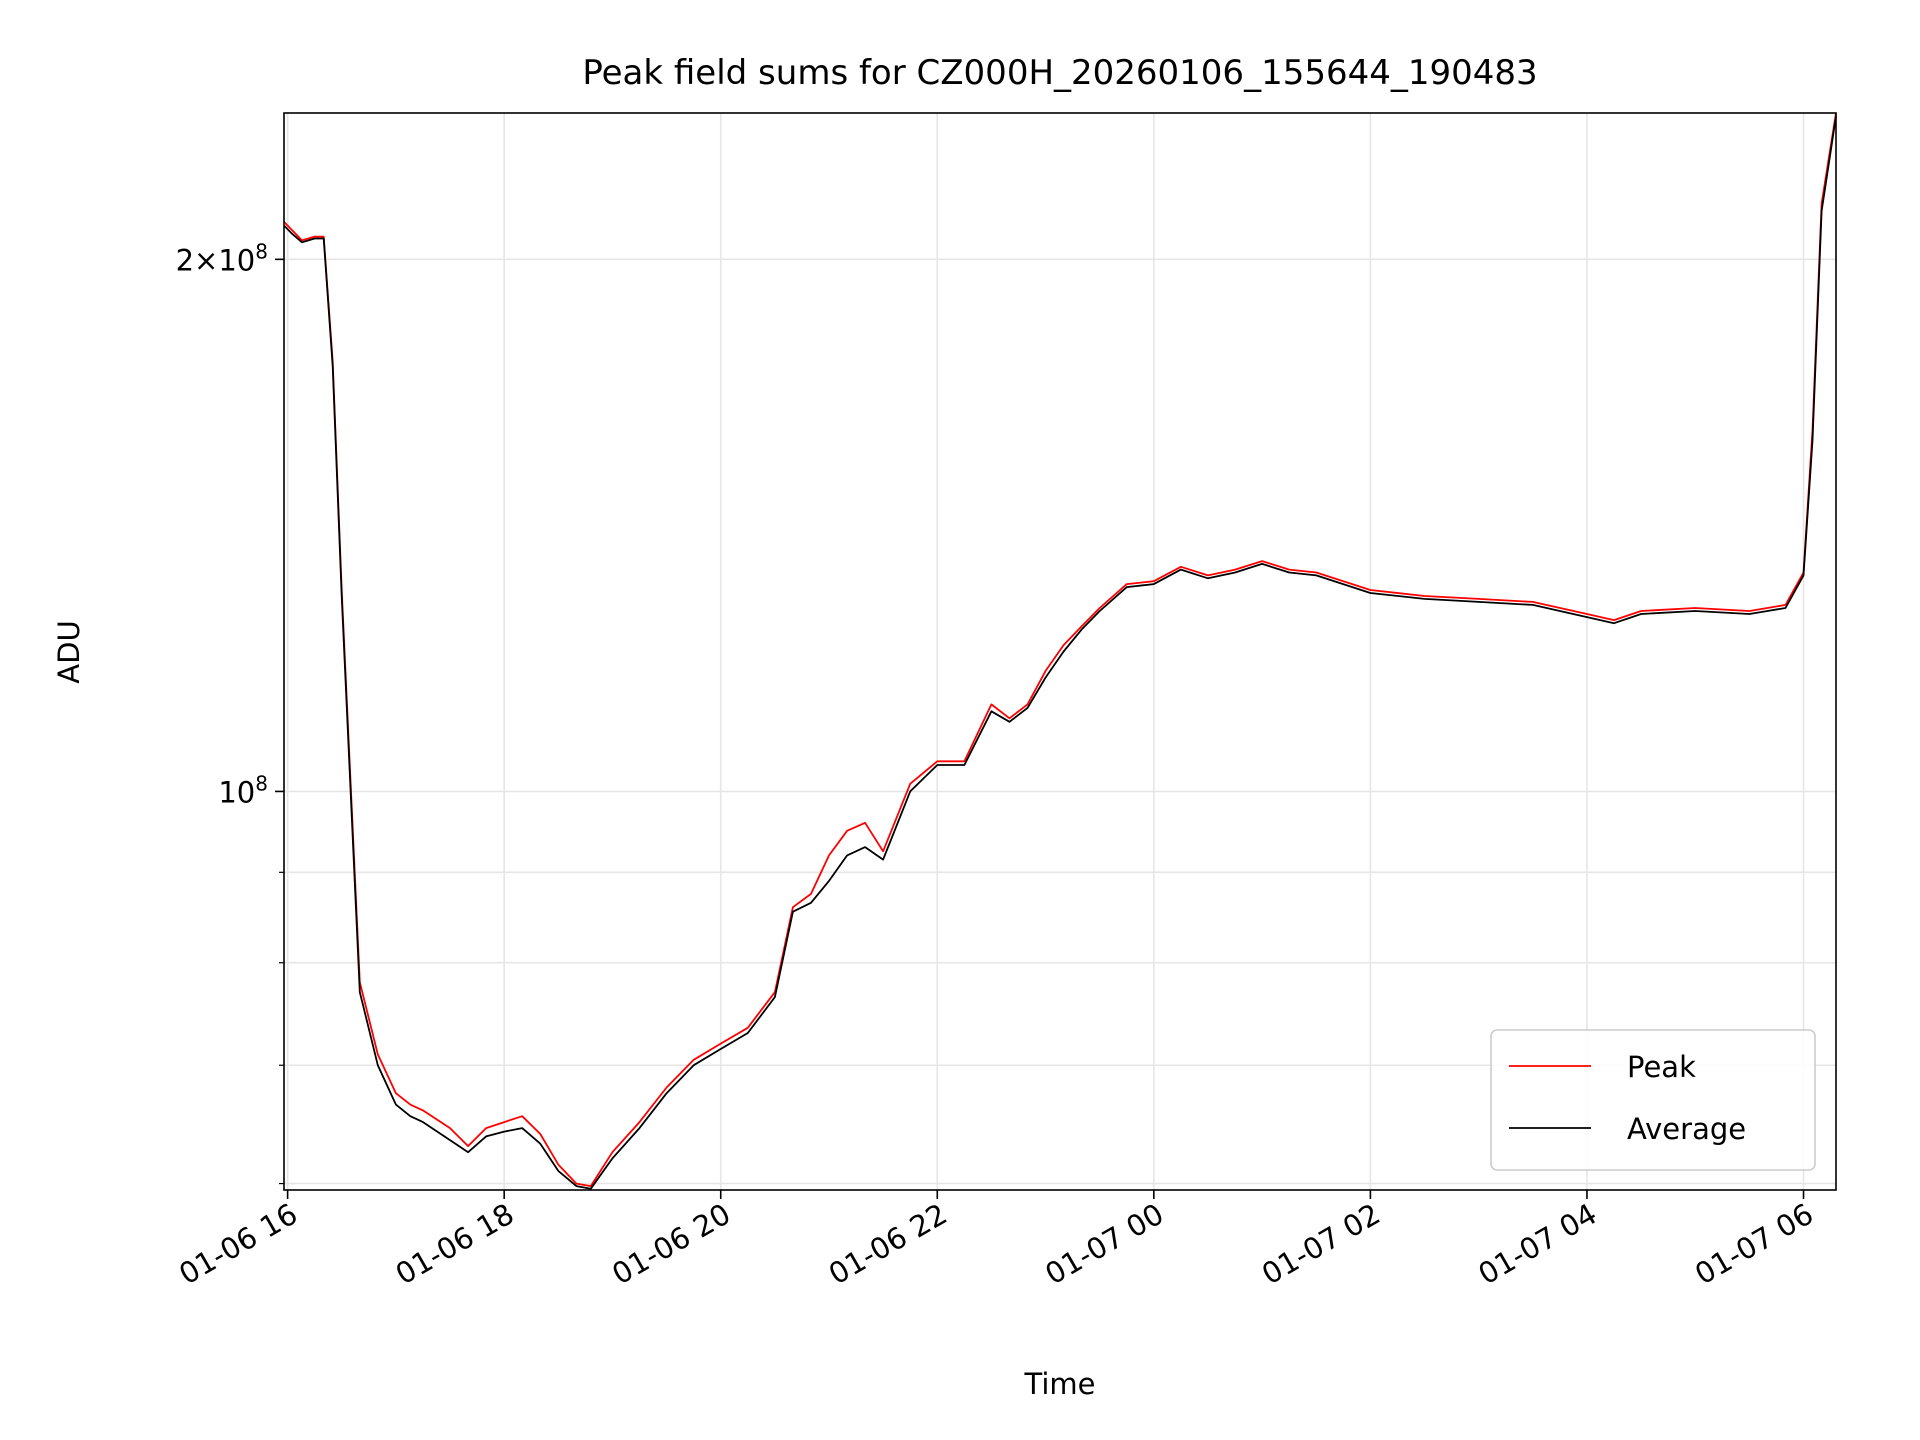 This screenshot has width=1920, height=1440. Describe the element at coordinates (222, 258) in the screenshot. I see `y-tick-label: 2×108` at that location.